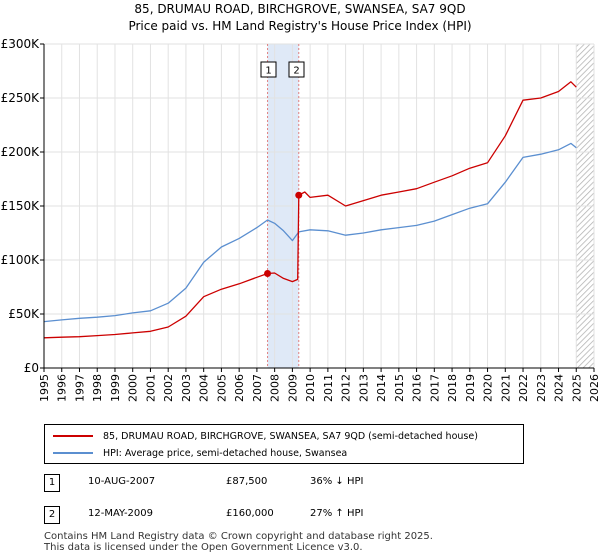  I want to click on x-tick-label: 2006, so click(239, 388).